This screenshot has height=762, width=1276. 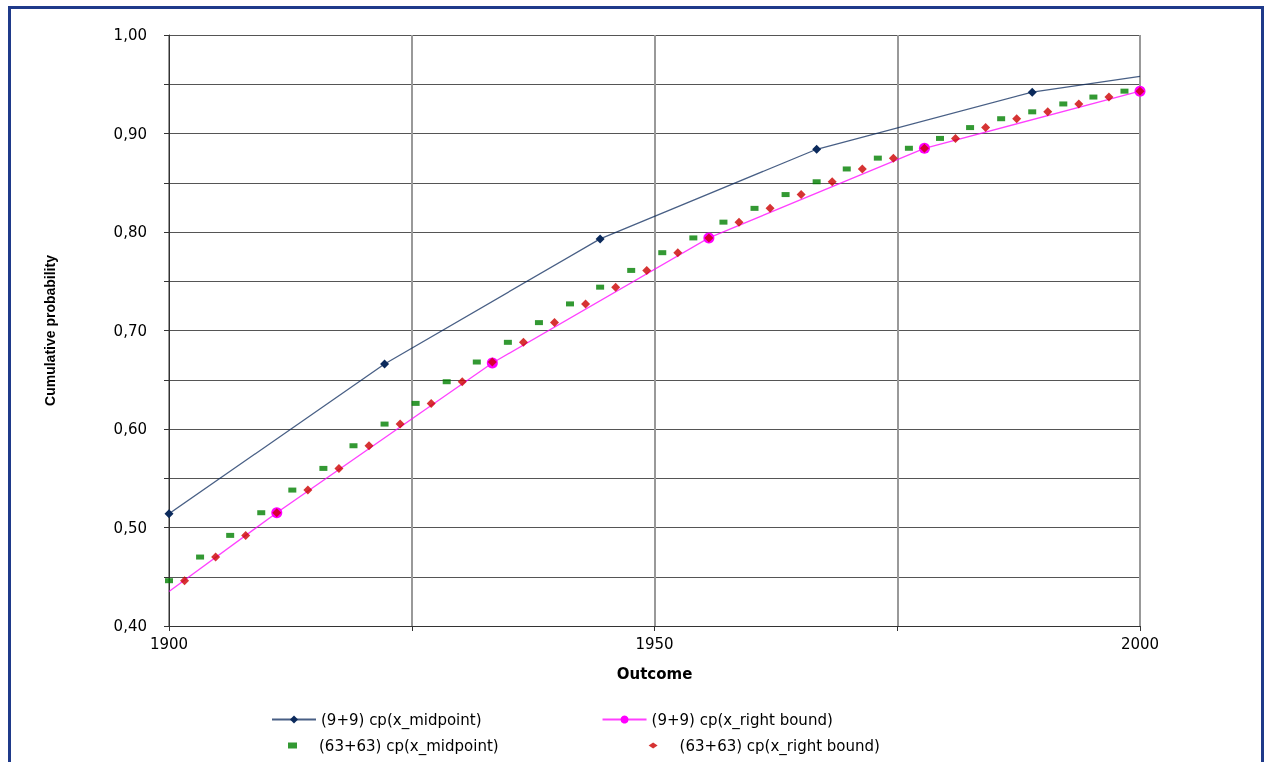 I want to click on legend-label: (63+63) cp(x_midpoint), so click(x=409, y=746).